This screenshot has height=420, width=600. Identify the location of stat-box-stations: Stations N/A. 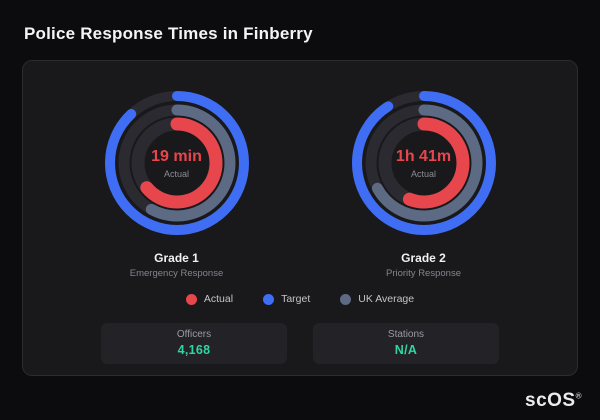
(406, 343).